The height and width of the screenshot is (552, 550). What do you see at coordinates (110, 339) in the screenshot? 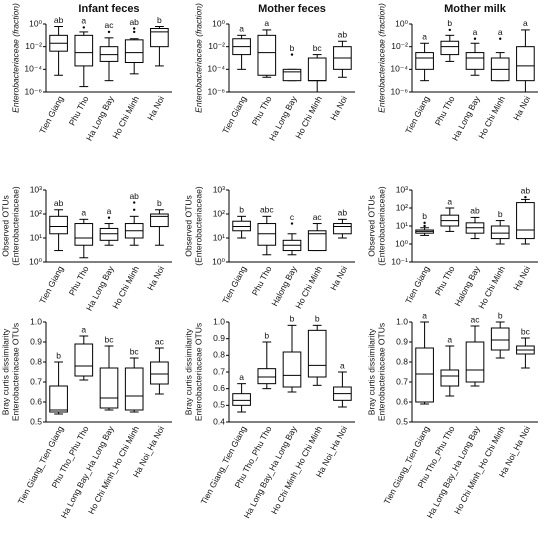
I see `group-letter: bc` at bounding box center [110, 339].